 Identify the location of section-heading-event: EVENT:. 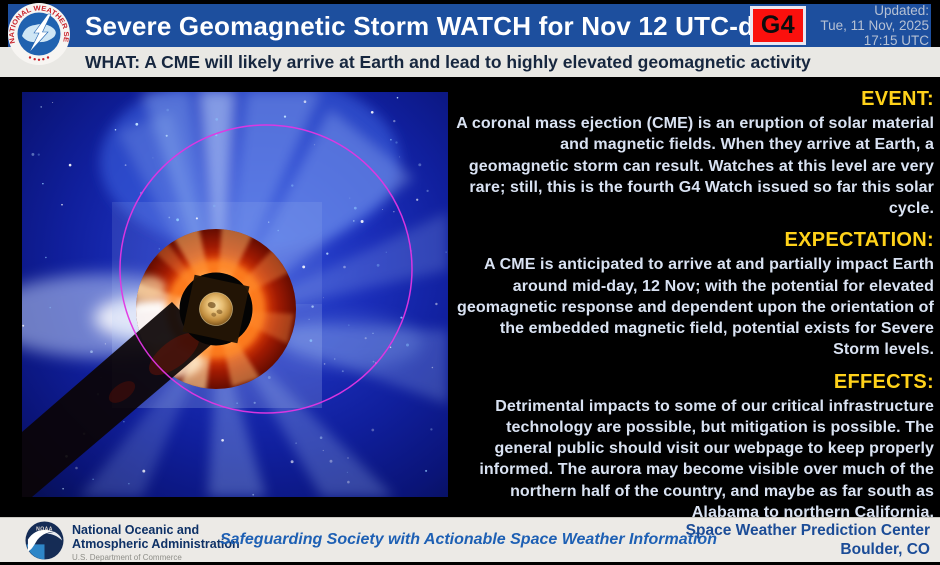
(897, 99).